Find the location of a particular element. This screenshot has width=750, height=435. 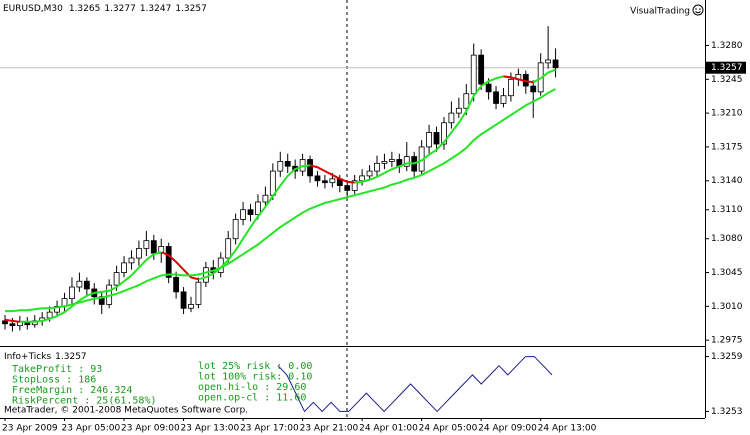

y-tick-label: 1.3110 is located at coordinates (727, 210).